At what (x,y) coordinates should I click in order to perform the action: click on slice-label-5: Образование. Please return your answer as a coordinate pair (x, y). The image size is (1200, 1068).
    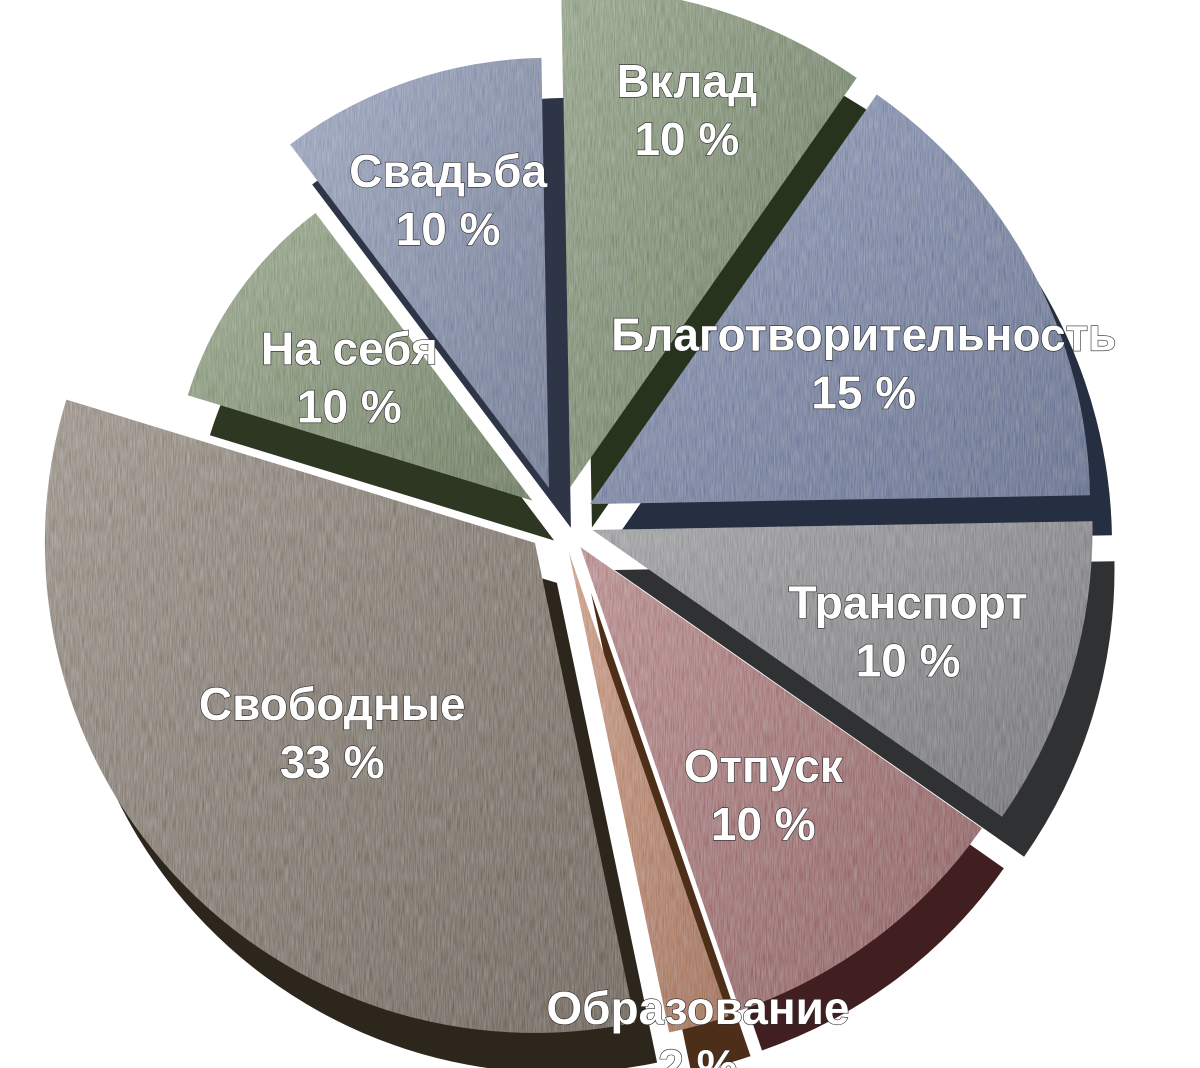
    Looking at the image, I should click on (697, 1008).